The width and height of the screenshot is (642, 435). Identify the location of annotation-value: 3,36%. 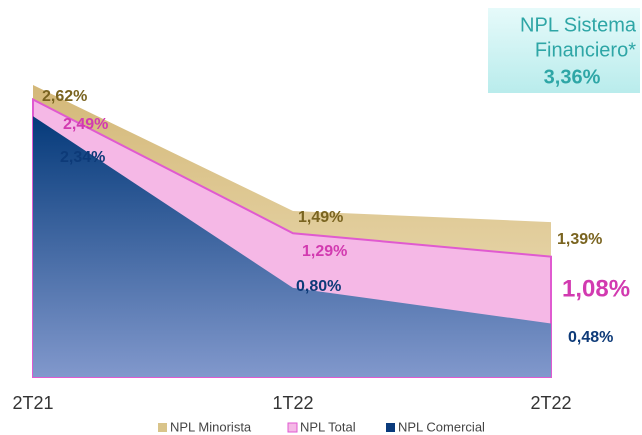
(572, 77).